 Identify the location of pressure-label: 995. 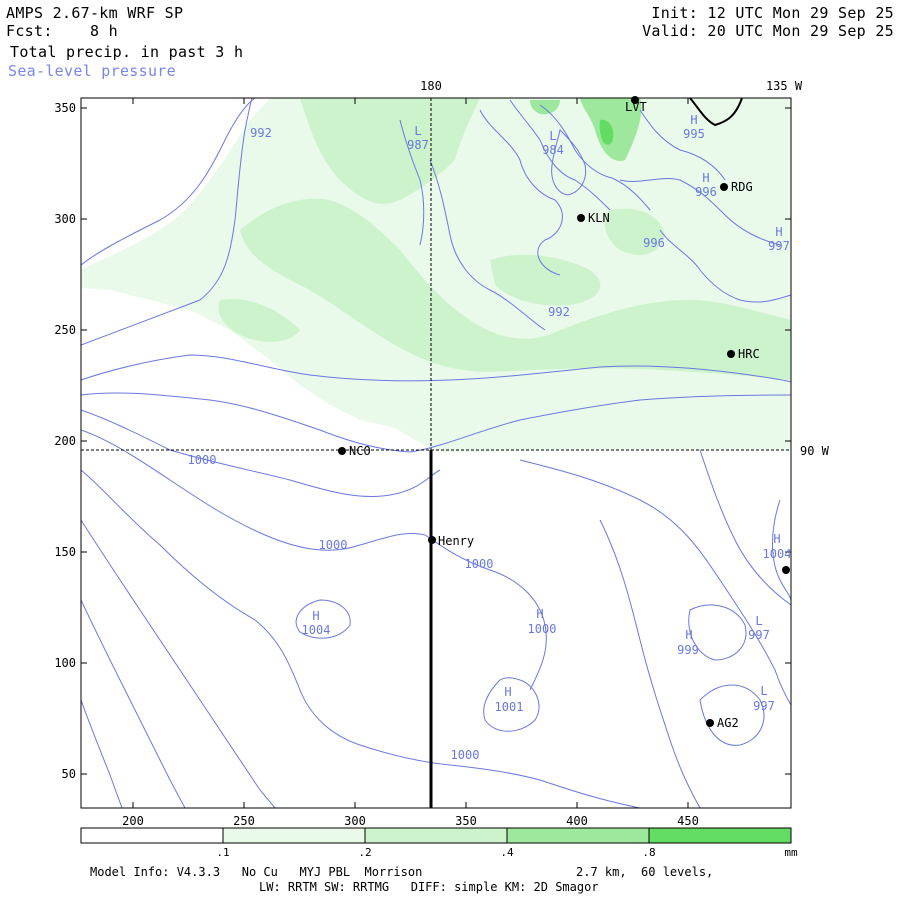
(694, 134).